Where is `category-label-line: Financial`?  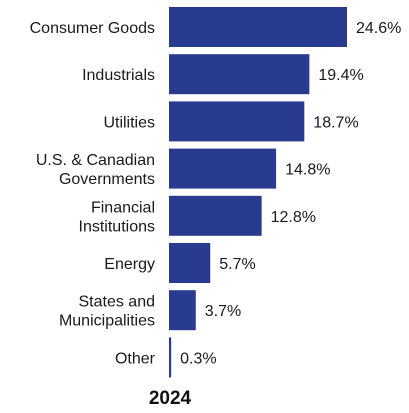 category-label-line: Financial is located at coordinates (123, 207).